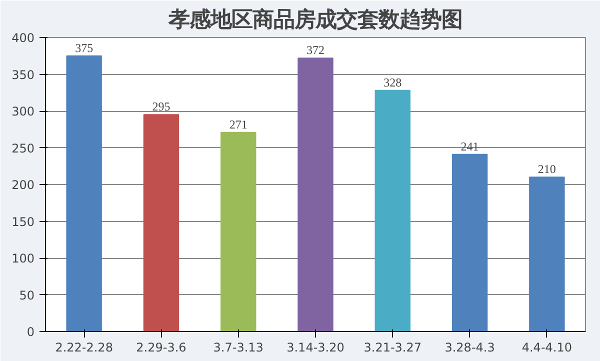 The image size is (600, 361). I want to click on y-tick-label: 200, so click(23, 185).